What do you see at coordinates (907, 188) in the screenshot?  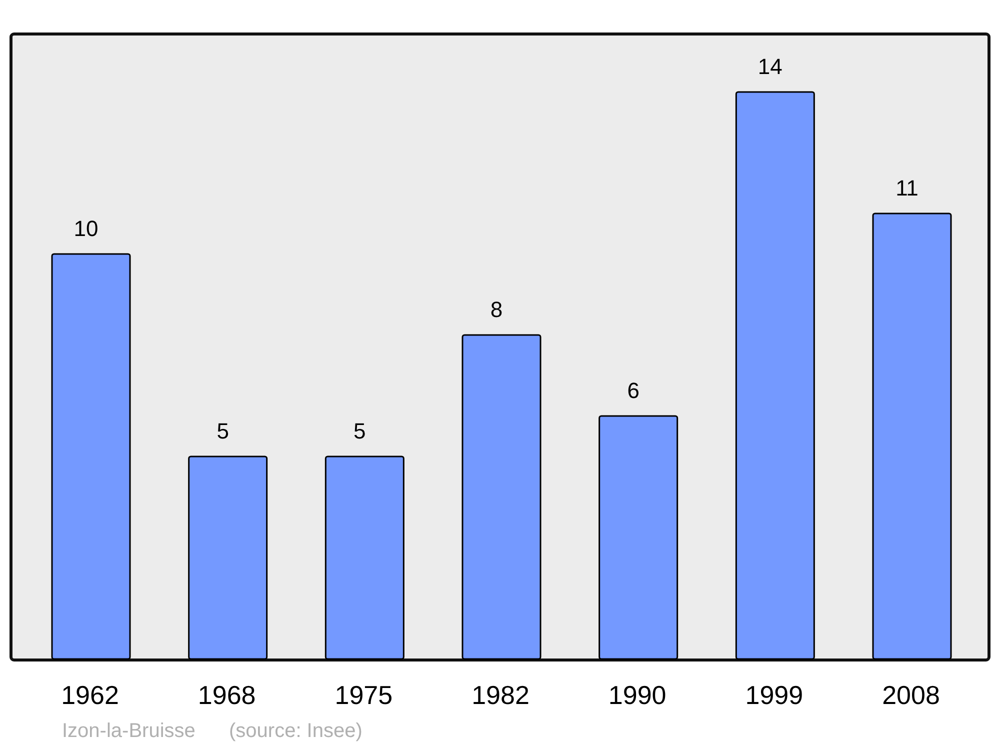 I see `data-label: 11` at bounding box center [907, 188].